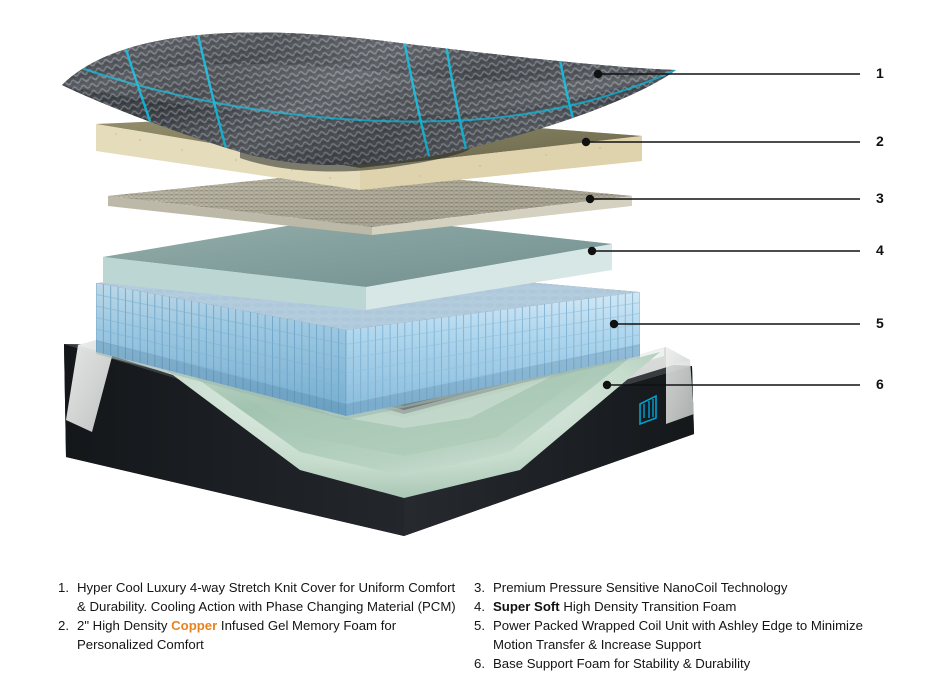 Image resolution: width=934 pixels, height=700 pixels. What do you see at coordinates (357, 262) in the screenshot?
I see `layer-transition-foam` at bounding box center [357, 262].